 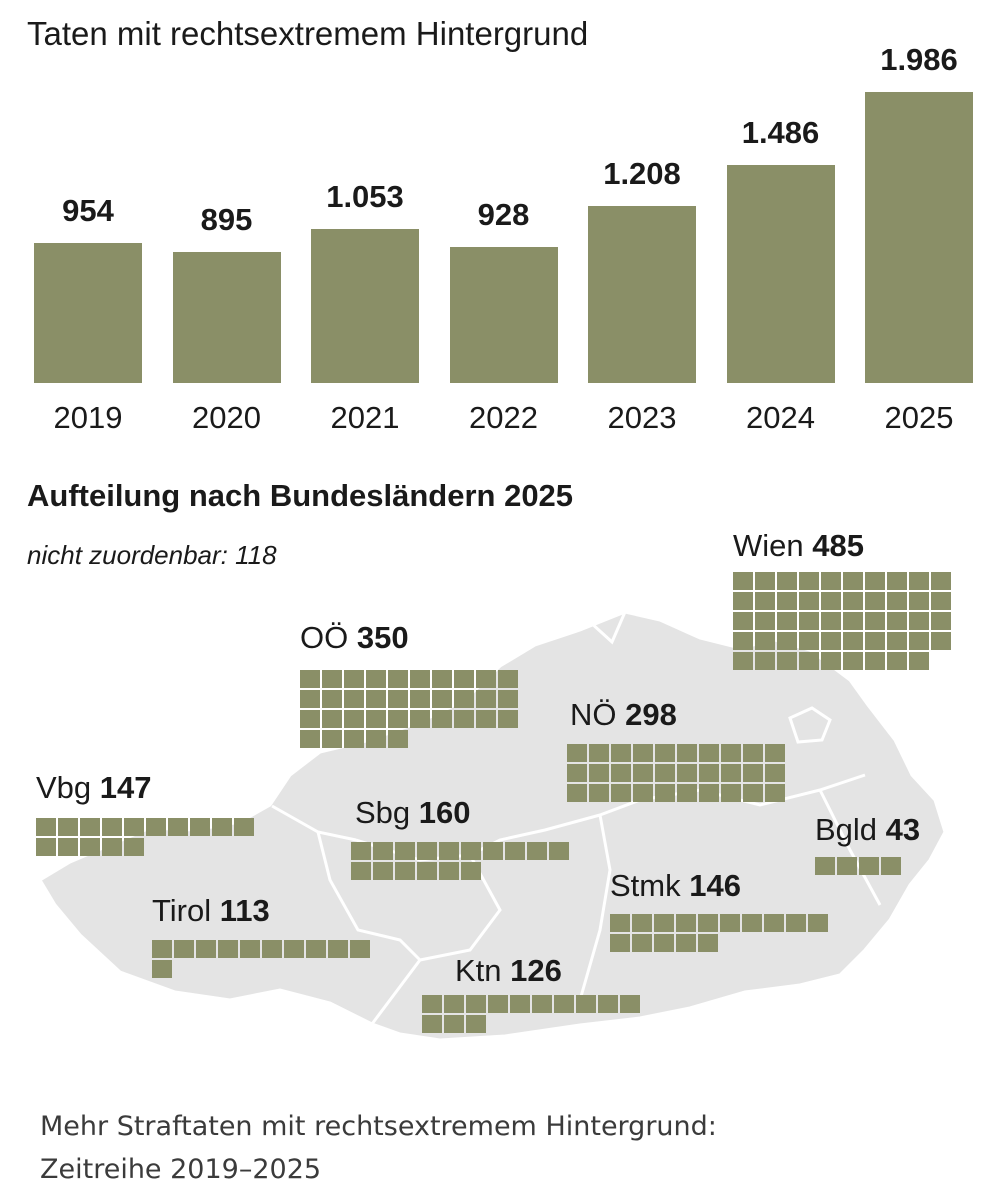 What do you see at coordinates (919, 417) in the screenshot?
I see `x-tick-label: 2025` at bounding box center [919, 417].